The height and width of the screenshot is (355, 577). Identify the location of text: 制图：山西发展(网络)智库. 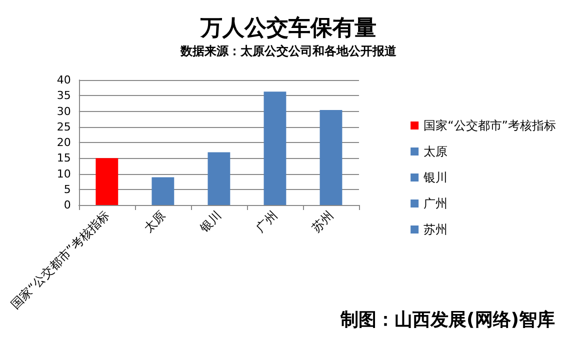
(447, 320).